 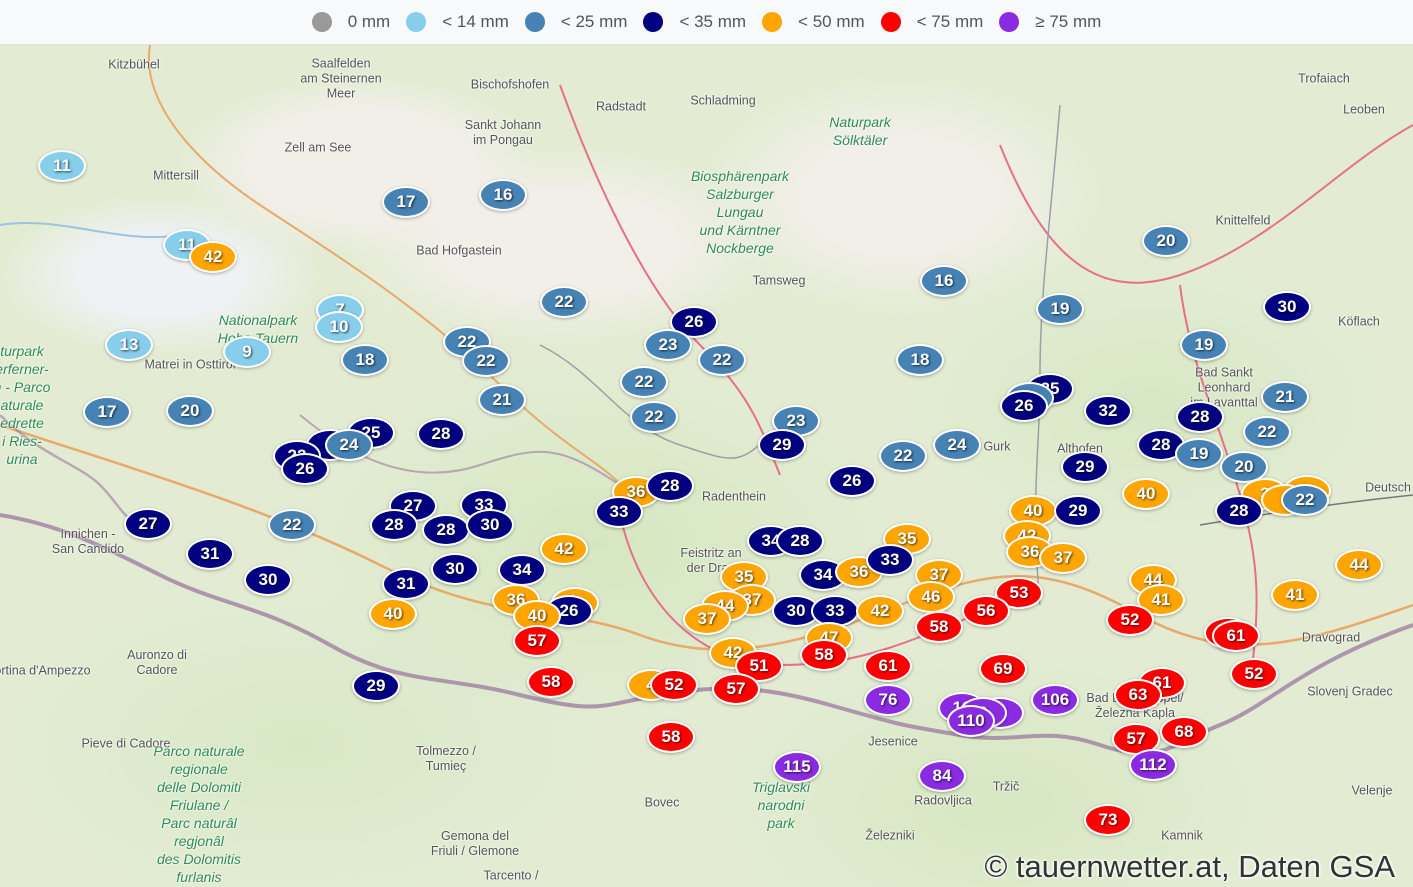 What do you see at coordinates (888, 700) in the screenshot?
I see `station-marker: 76` at bounding box center [888, 700].